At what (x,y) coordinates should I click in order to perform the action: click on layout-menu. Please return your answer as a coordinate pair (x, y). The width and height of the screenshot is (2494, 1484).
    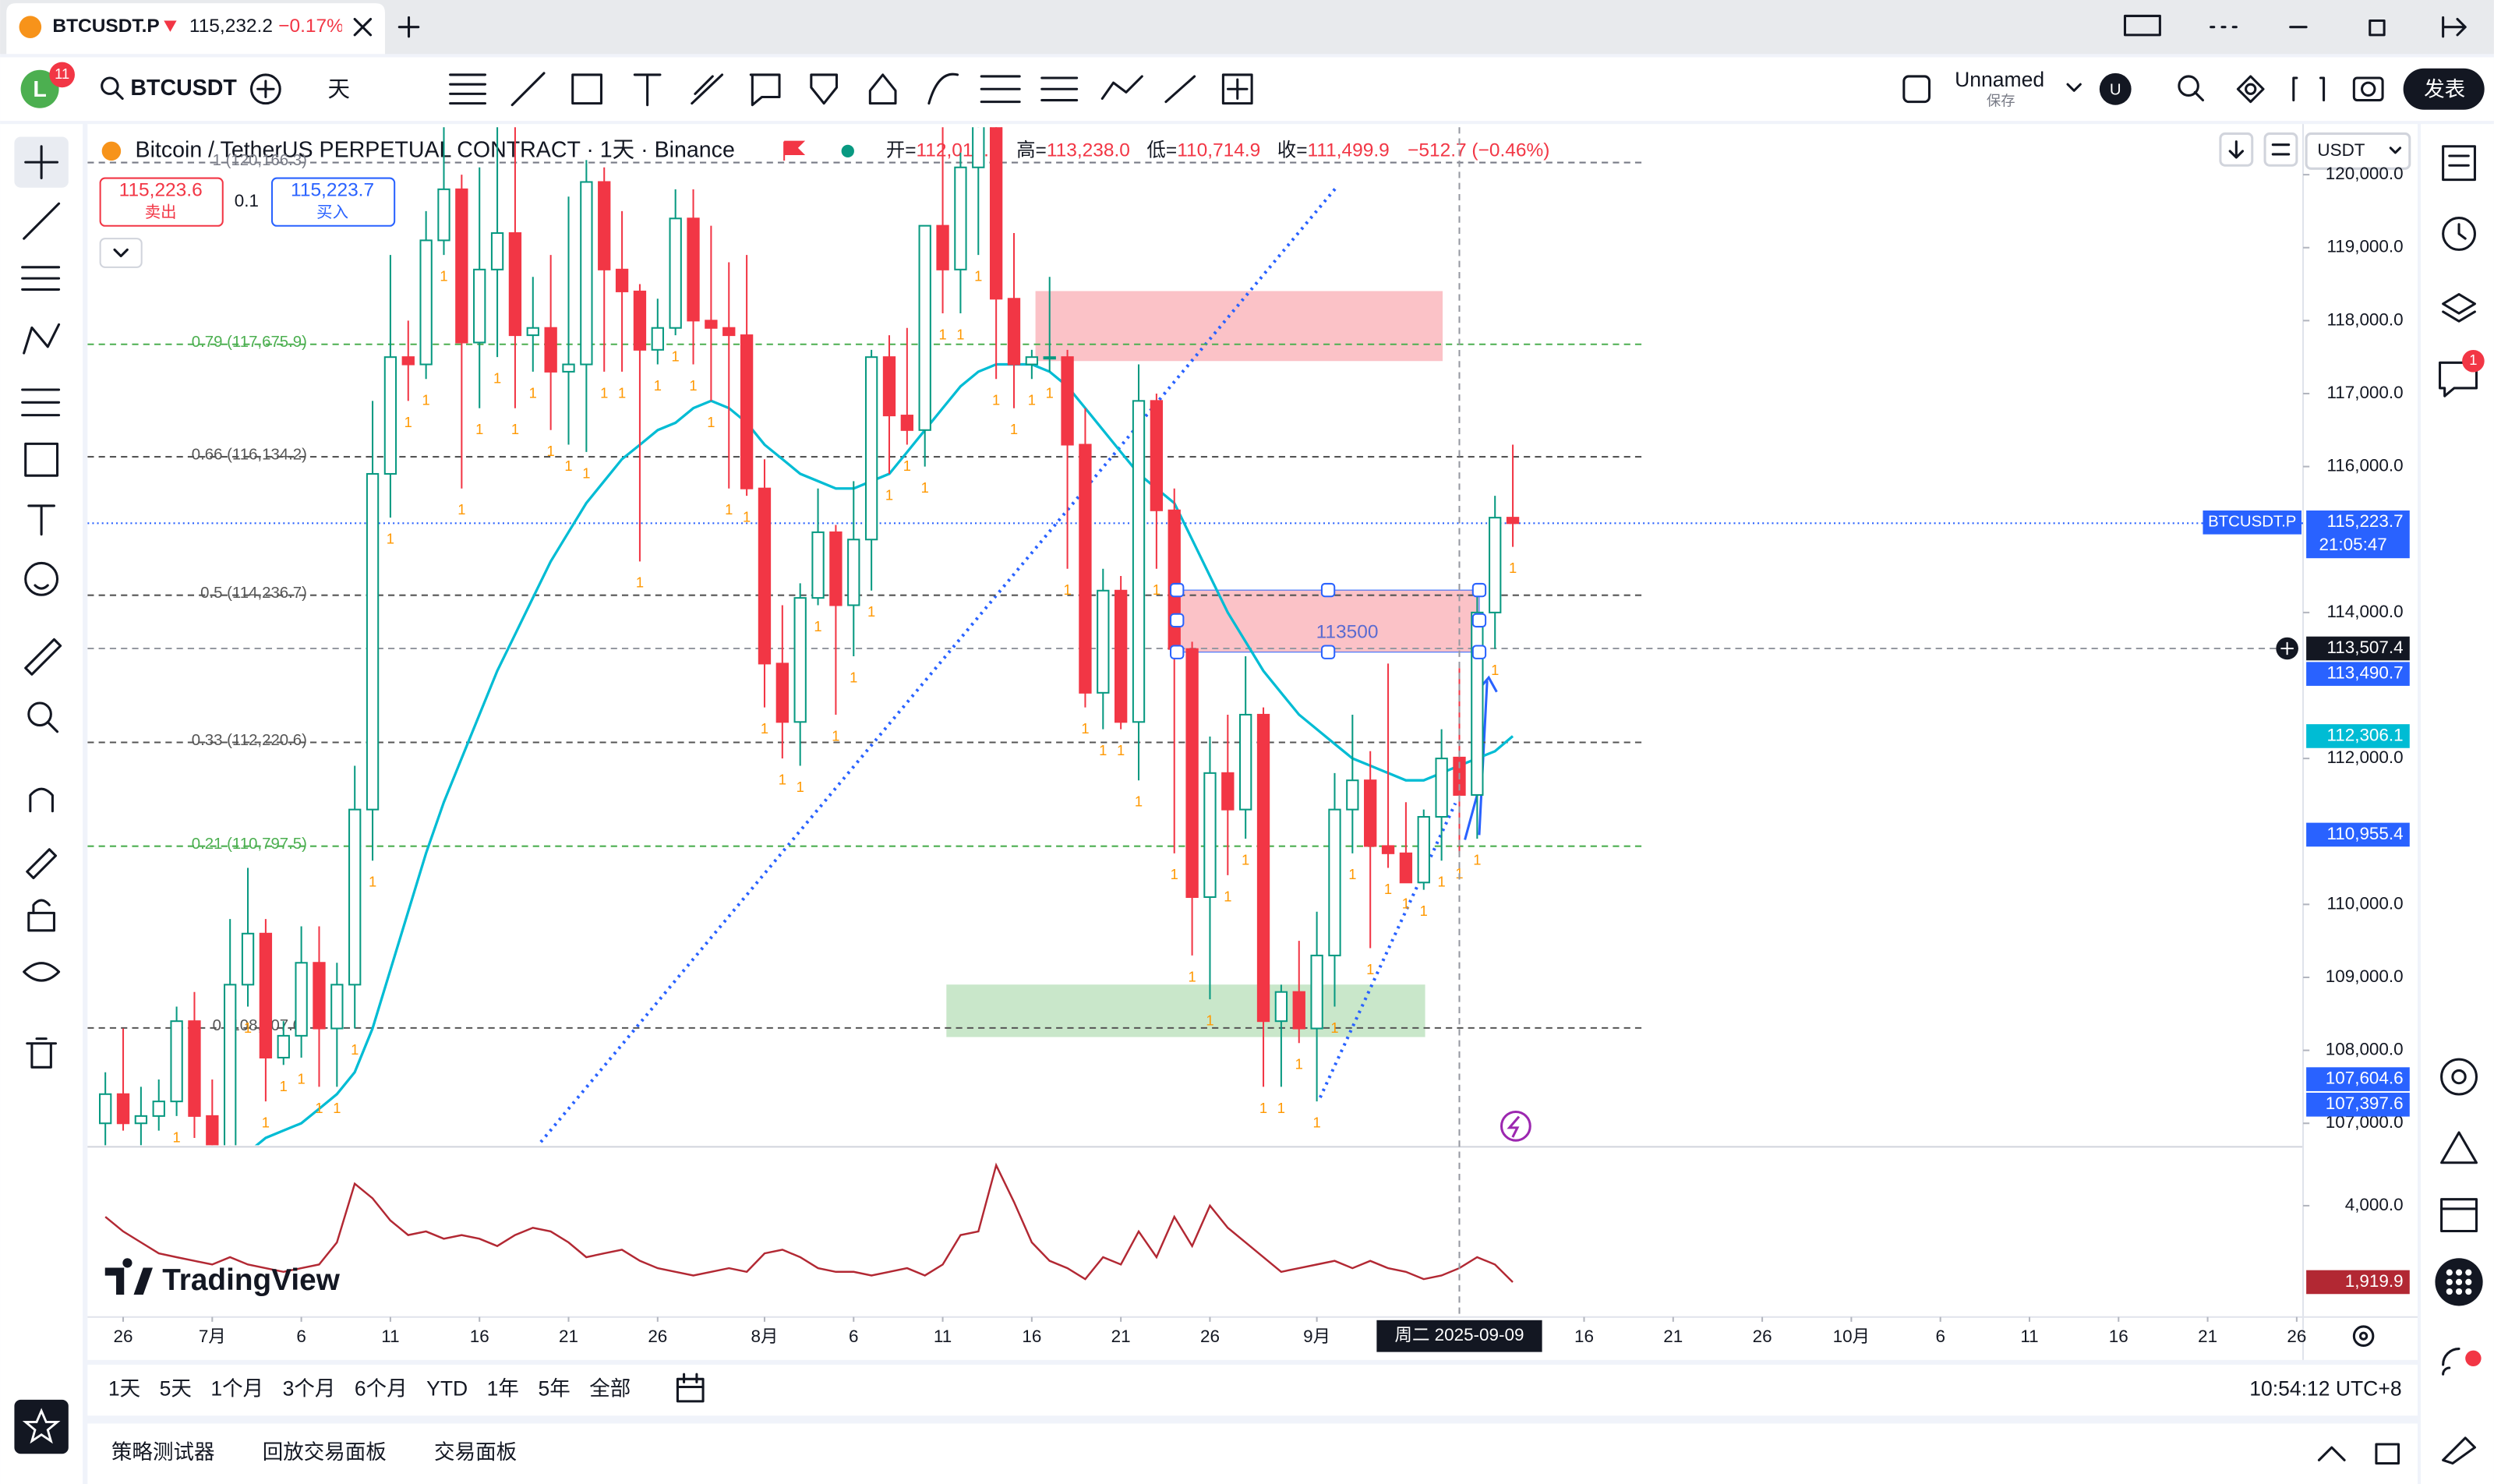
    Looking at the image, I should click on (2074, 87).